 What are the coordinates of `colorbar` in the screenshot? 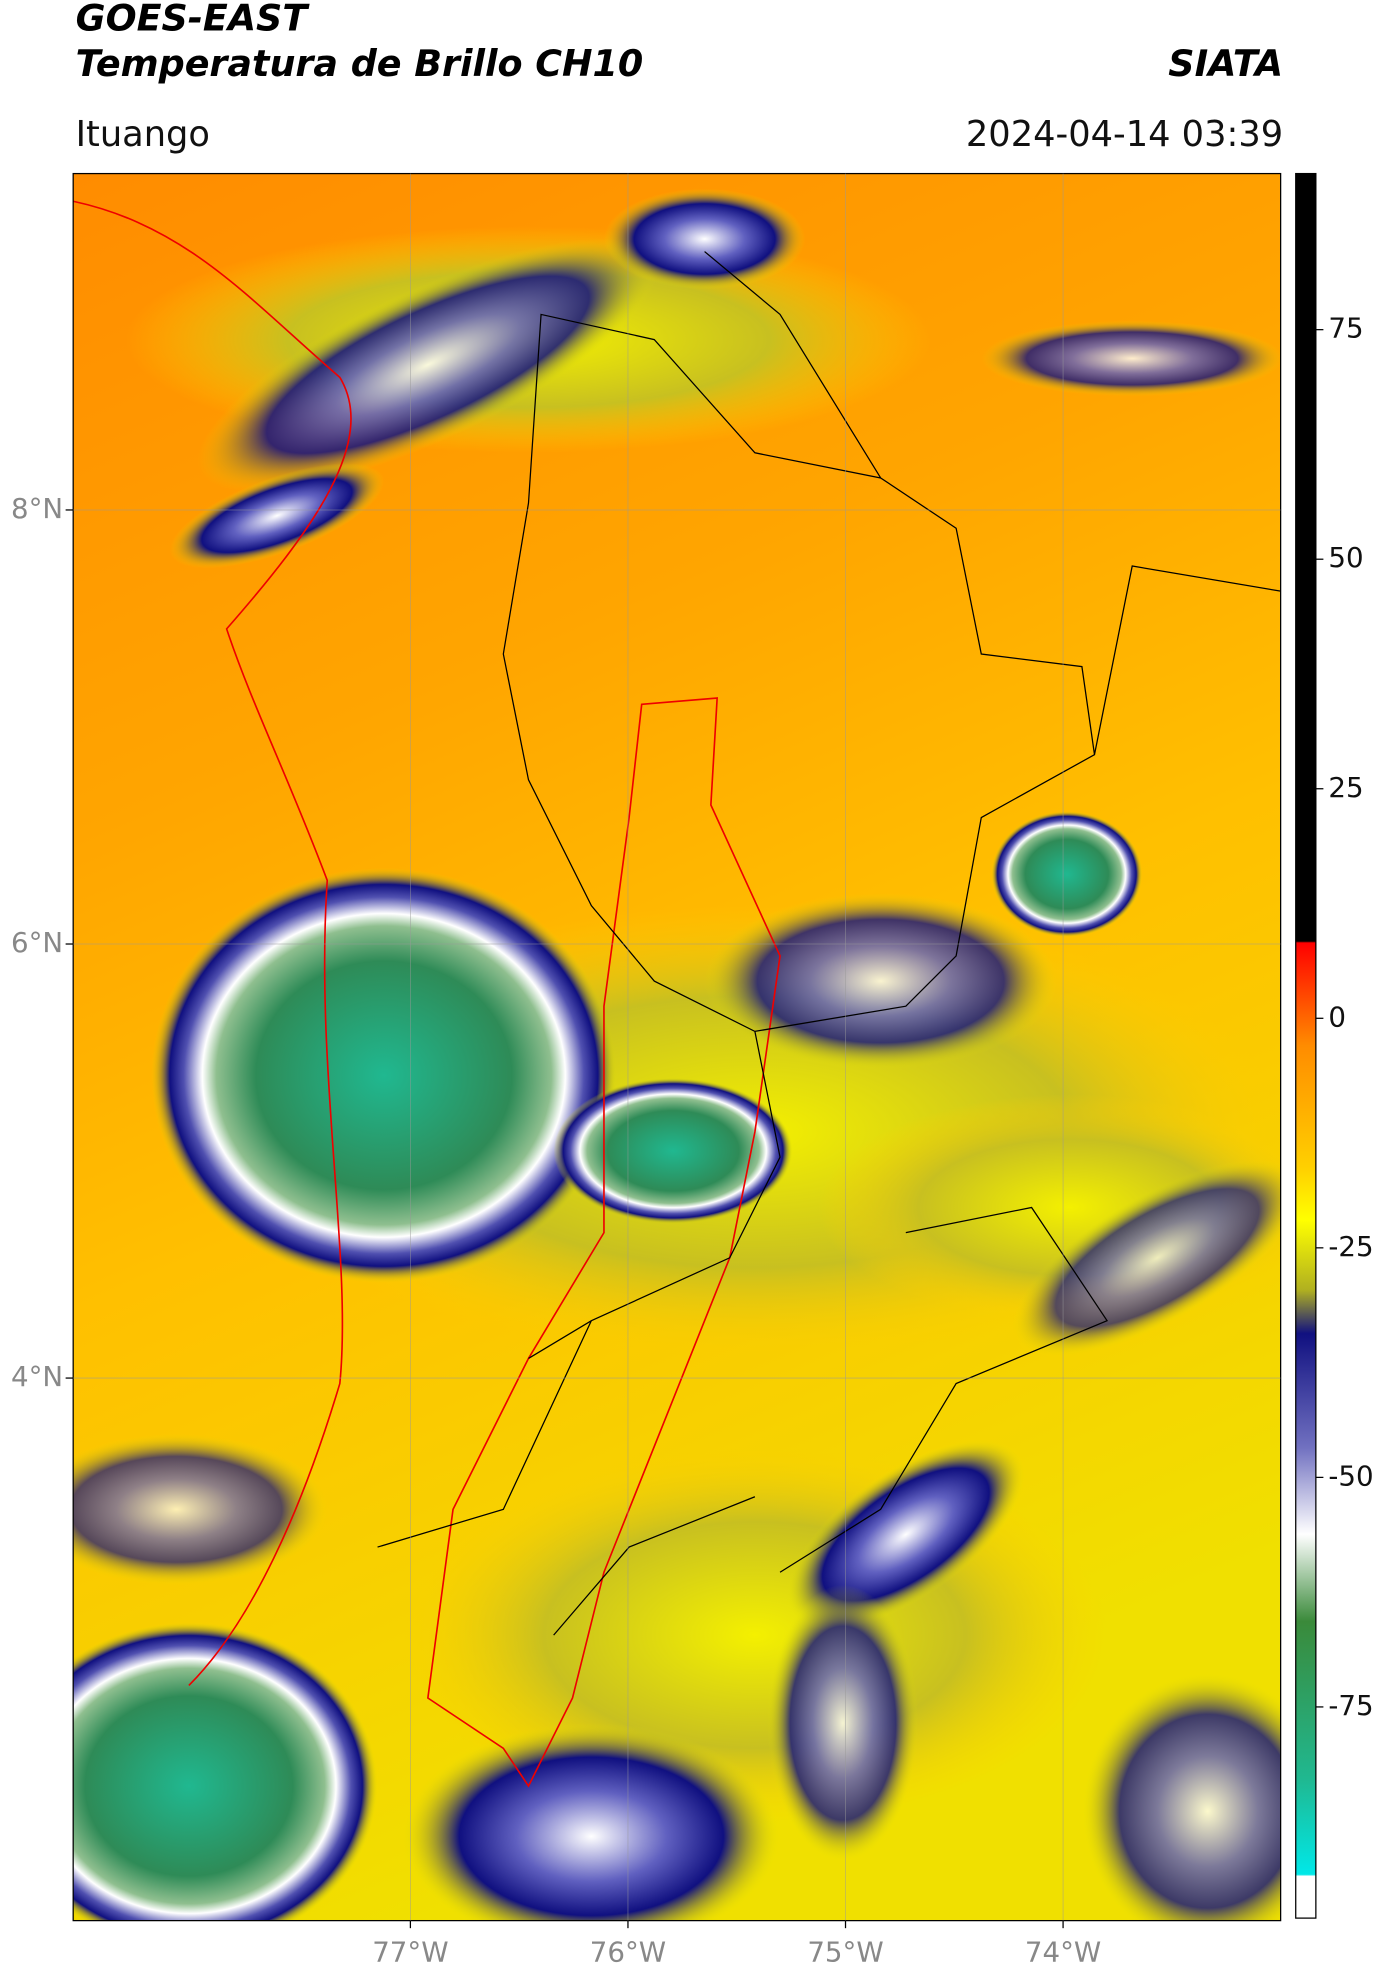 It's located at (1306, 1045).